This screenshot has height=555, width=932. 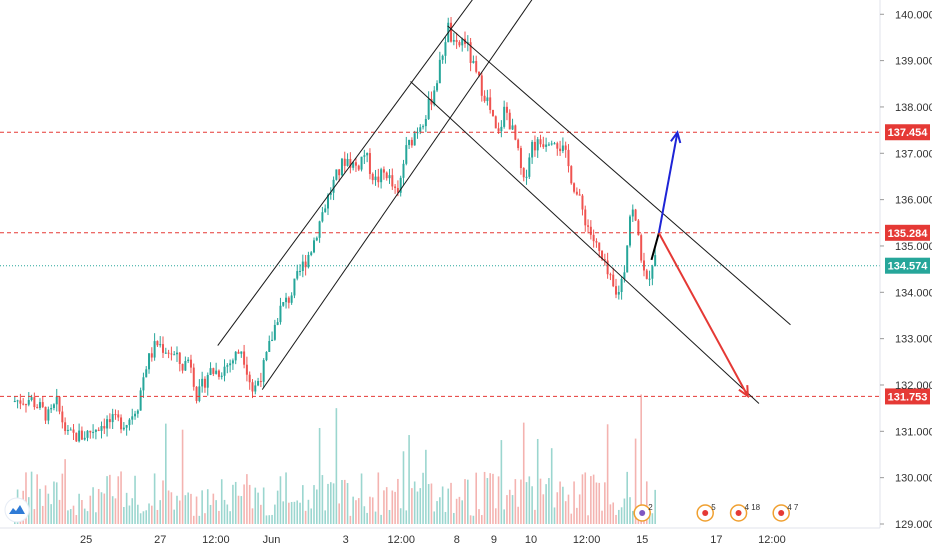 What do you see at coordinates (457, 540) in the screenshot?
I see `x-tick-label: 8` at bounding box center [457, 540].